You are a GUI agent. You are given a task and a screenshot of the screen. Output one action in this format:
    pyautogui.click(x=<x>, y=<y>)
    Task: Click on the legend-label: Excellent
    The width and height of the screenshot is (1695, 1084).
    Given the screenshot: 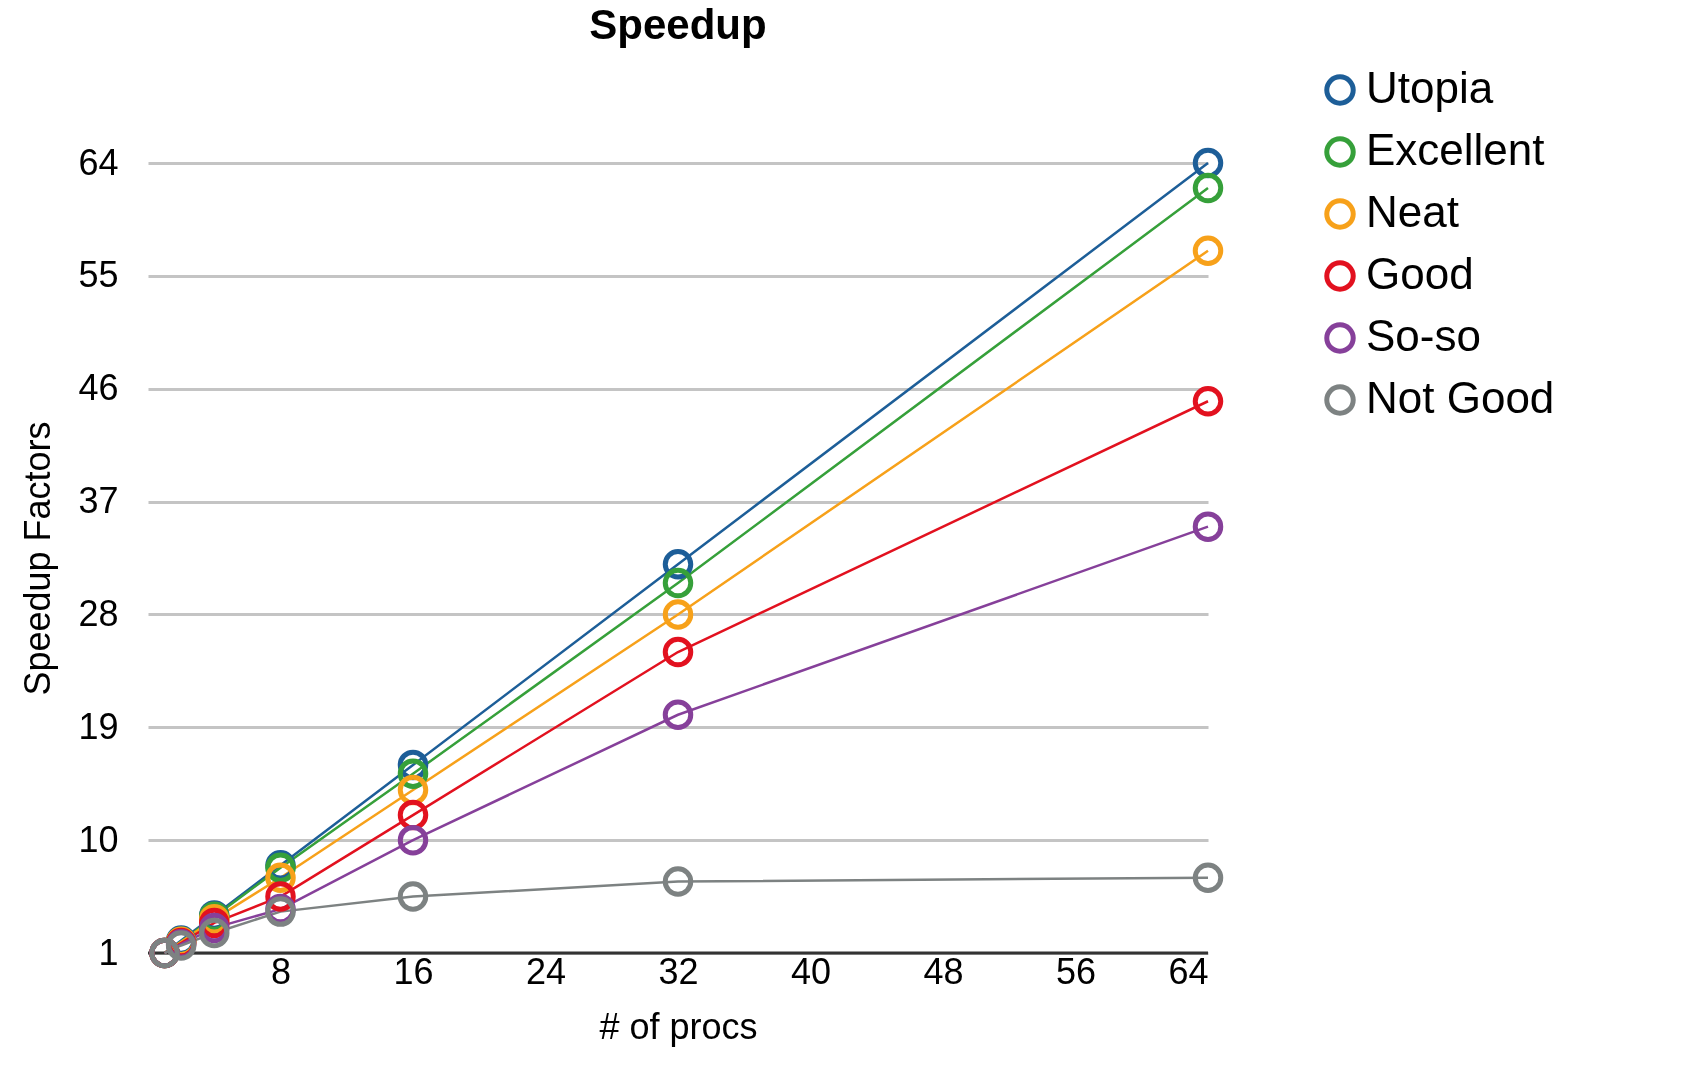 What is the action you would take?
    pyautogui.click(x=1455, y=149)
    